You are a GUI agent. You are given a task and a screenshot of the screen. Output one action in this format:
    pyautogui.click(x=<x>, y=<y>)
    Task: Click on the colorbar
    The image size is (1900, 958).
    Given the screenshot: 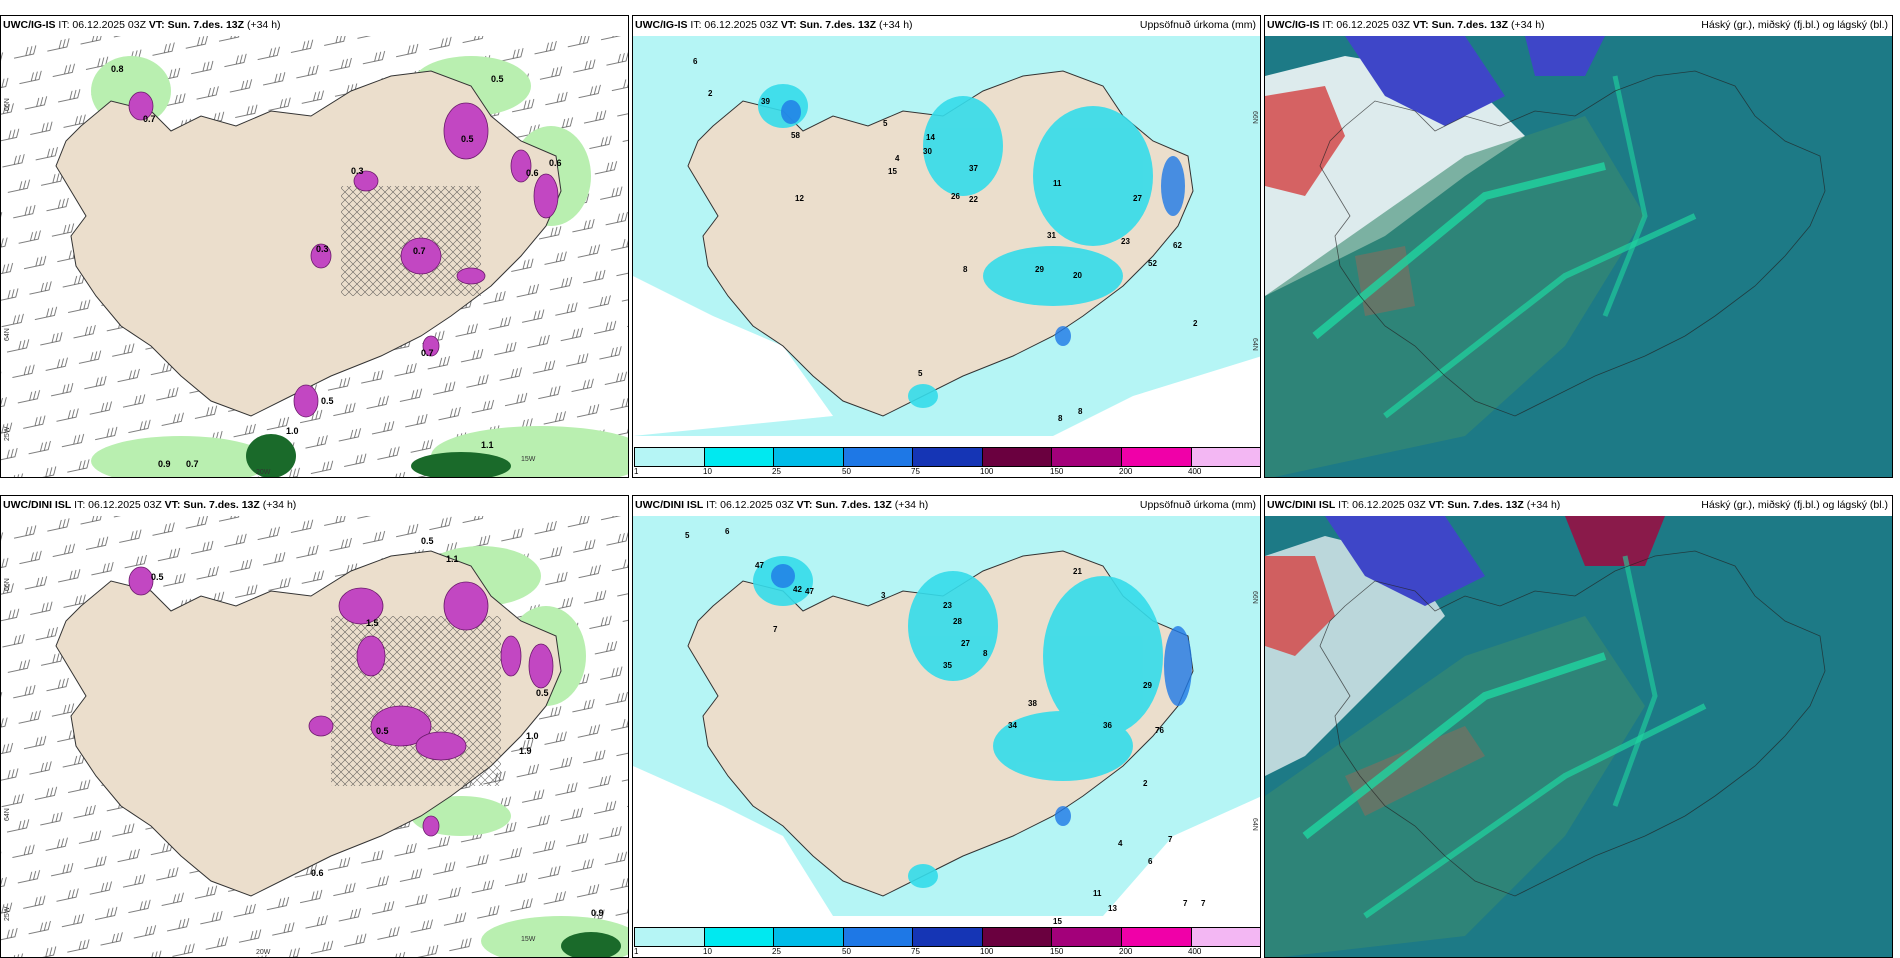 What is the action you would take?
    pyautogui.click(x=947, y=457)
    